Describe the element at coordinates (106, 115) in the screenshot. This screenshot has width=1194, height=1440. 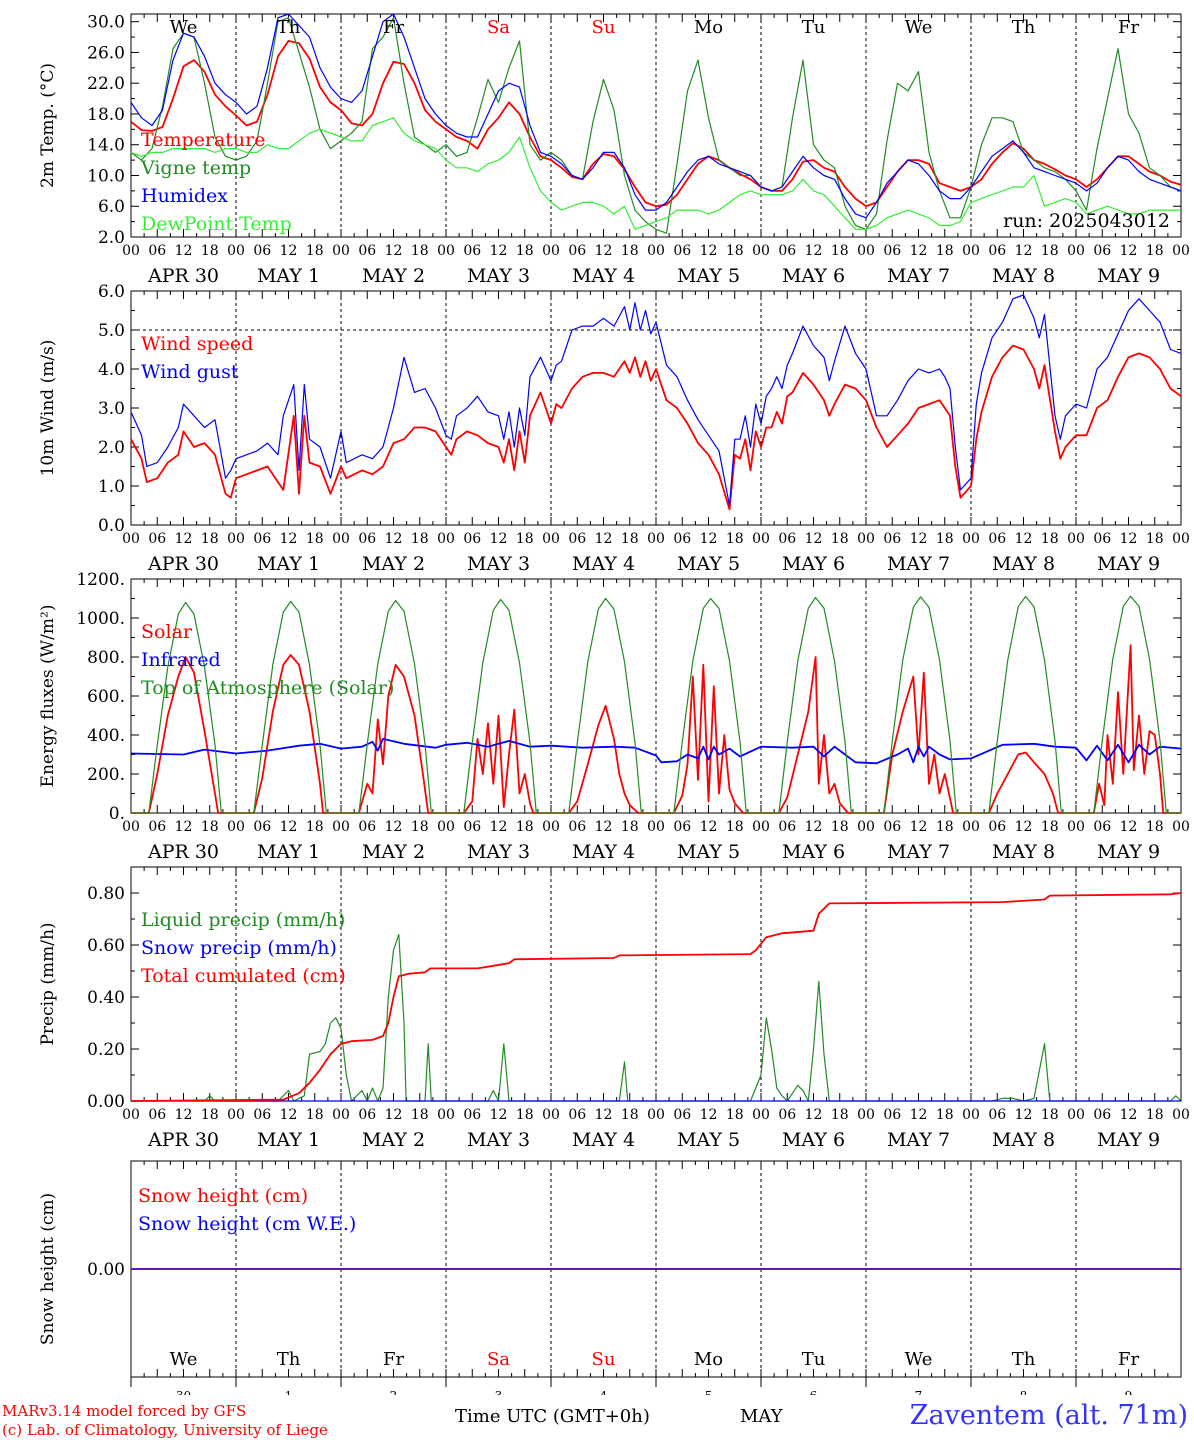
I see `y-tick-label: 18.0` at that location.